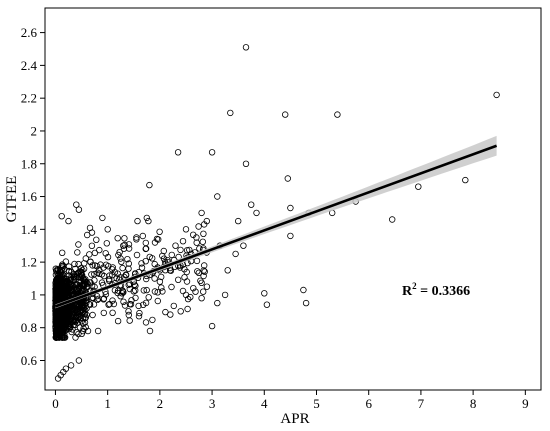 This screenshot has height=431, width=550. What do you see at coordinates (316, 403) in the screenshot?
I see `x-tick-label: 5` at bounding box center [316, 403].